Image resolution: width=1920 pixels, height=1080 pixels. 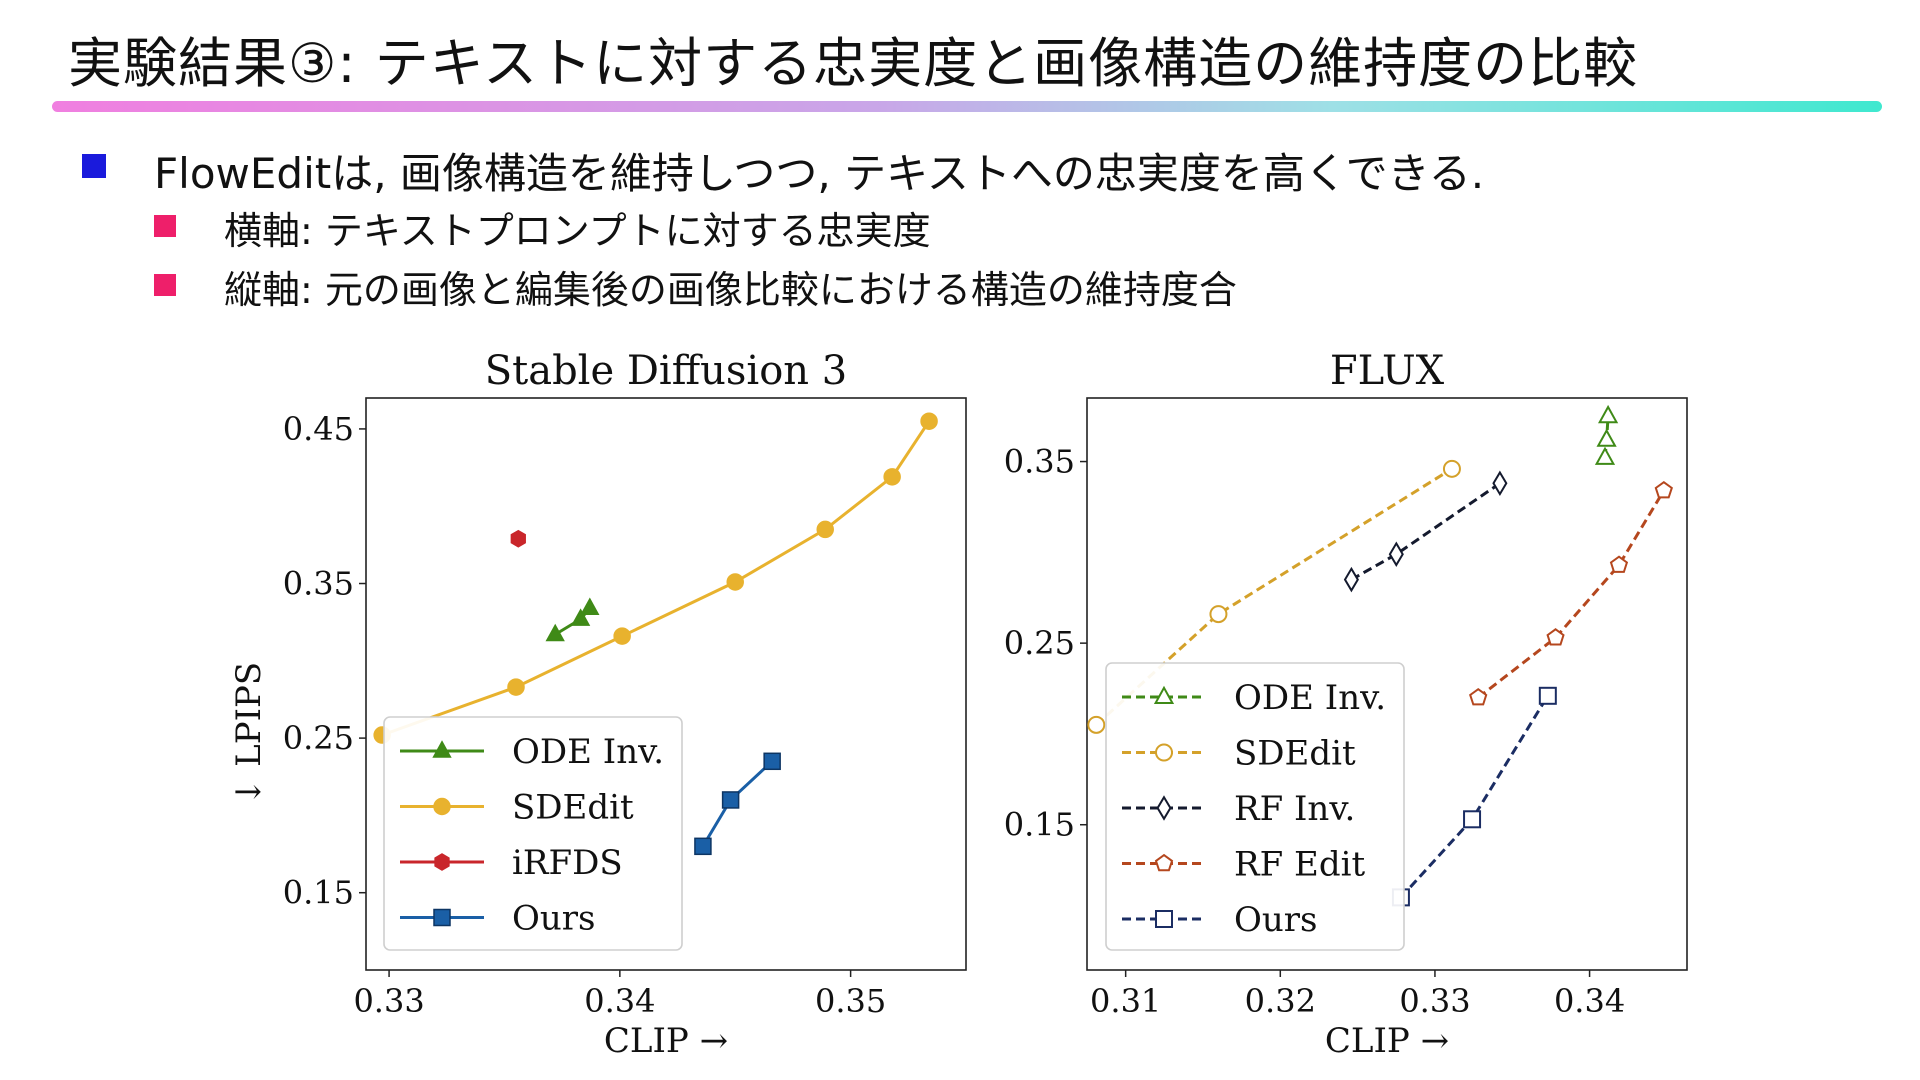 I want to click on chart-title: FLUX, so click(x=1387, y=371).